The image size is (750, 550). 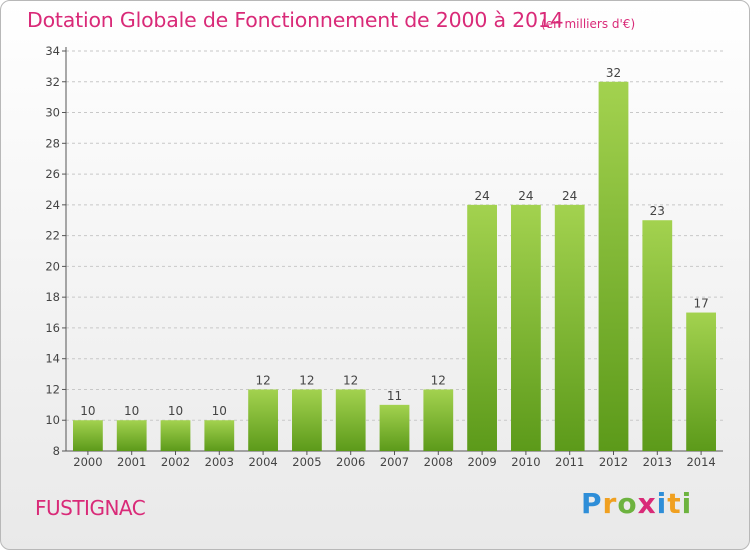 What do you see at coordinates (657, 211) in the screenshot?
I see `data-label: 23` at bounding box center [657, 211].